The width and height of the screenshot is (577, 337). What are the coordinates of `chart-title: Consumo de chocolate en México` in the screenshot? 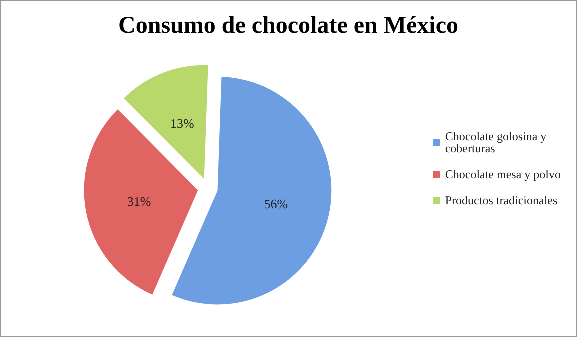 It's located at (288, 26).